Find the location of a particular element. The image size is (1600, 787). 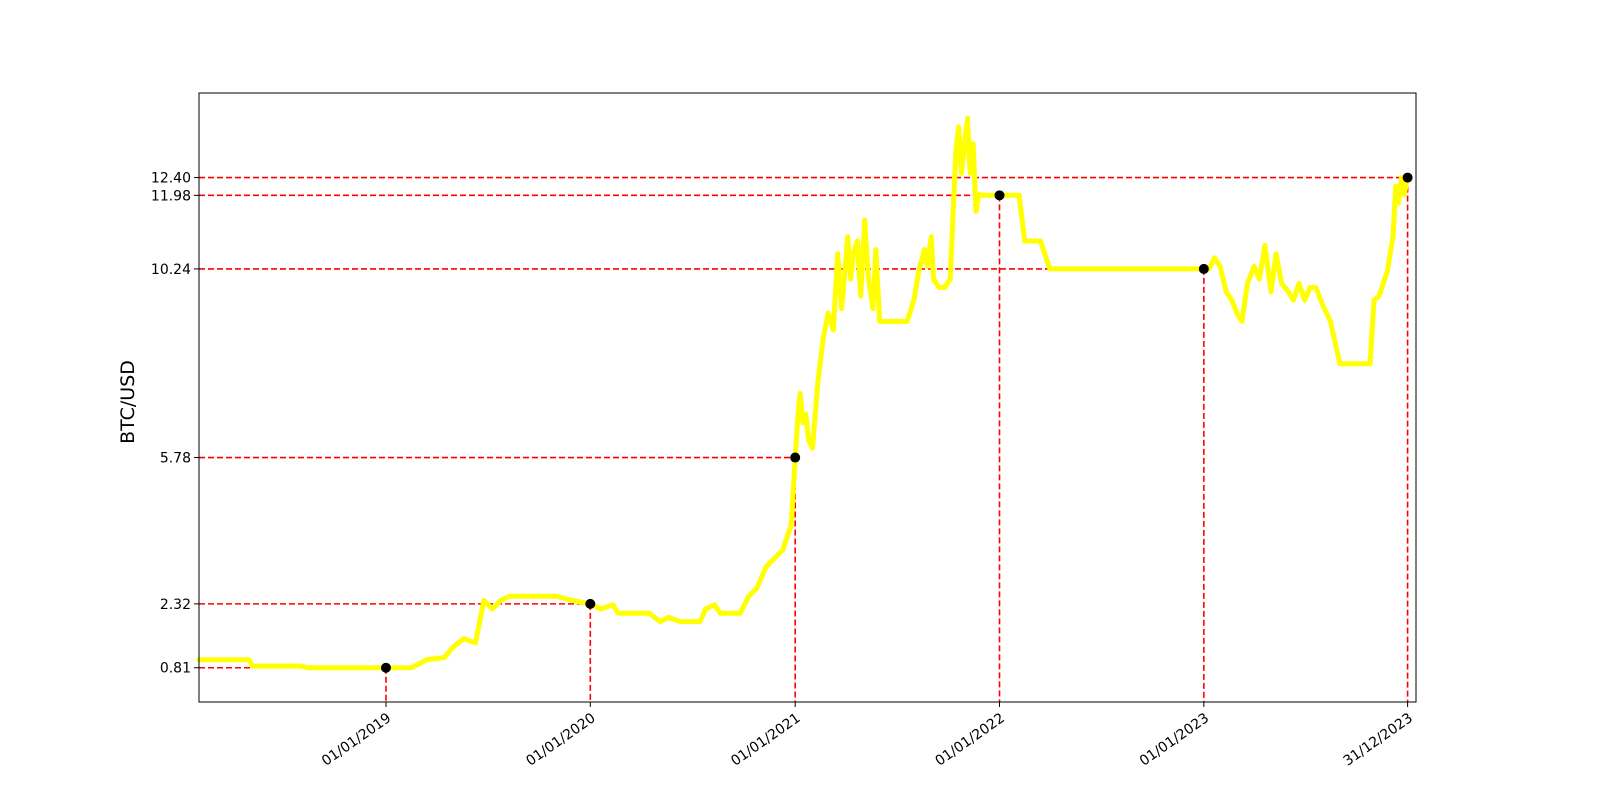

y-tick-label-1: 2.32 is located at coordinates (175, 605).